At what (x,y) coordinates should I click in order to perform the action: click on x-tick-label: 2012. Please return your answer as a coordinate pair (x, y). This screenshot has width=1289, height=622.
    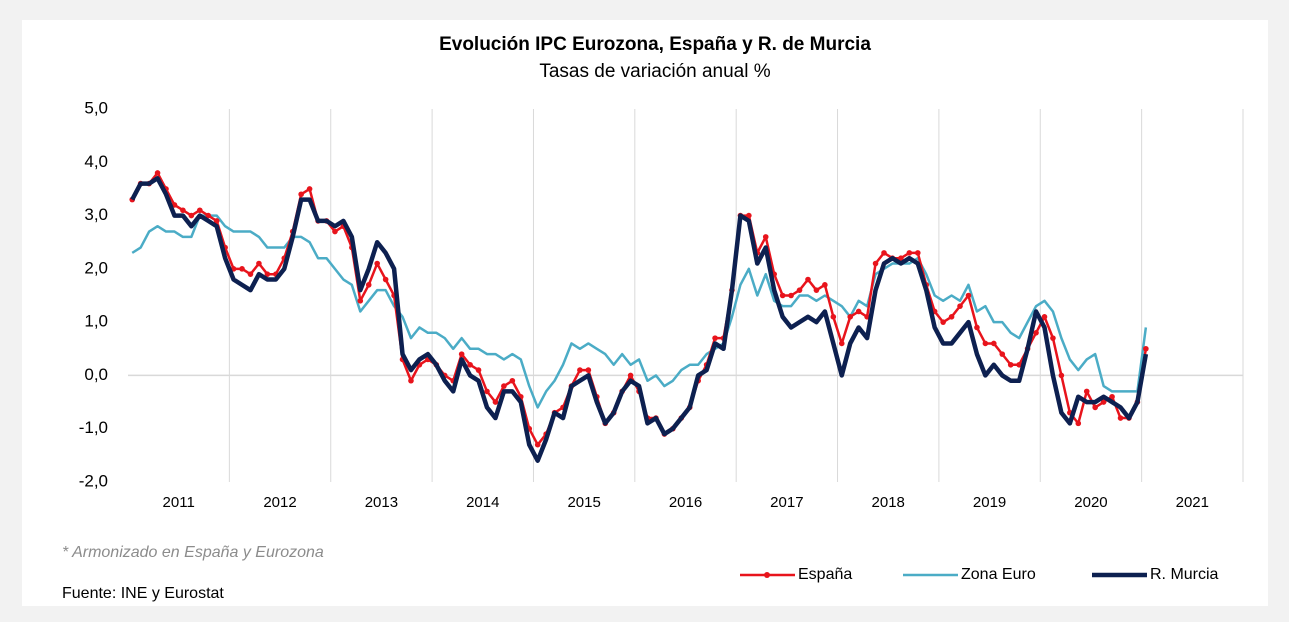
    Looking at the image, I should click on (279, 502).